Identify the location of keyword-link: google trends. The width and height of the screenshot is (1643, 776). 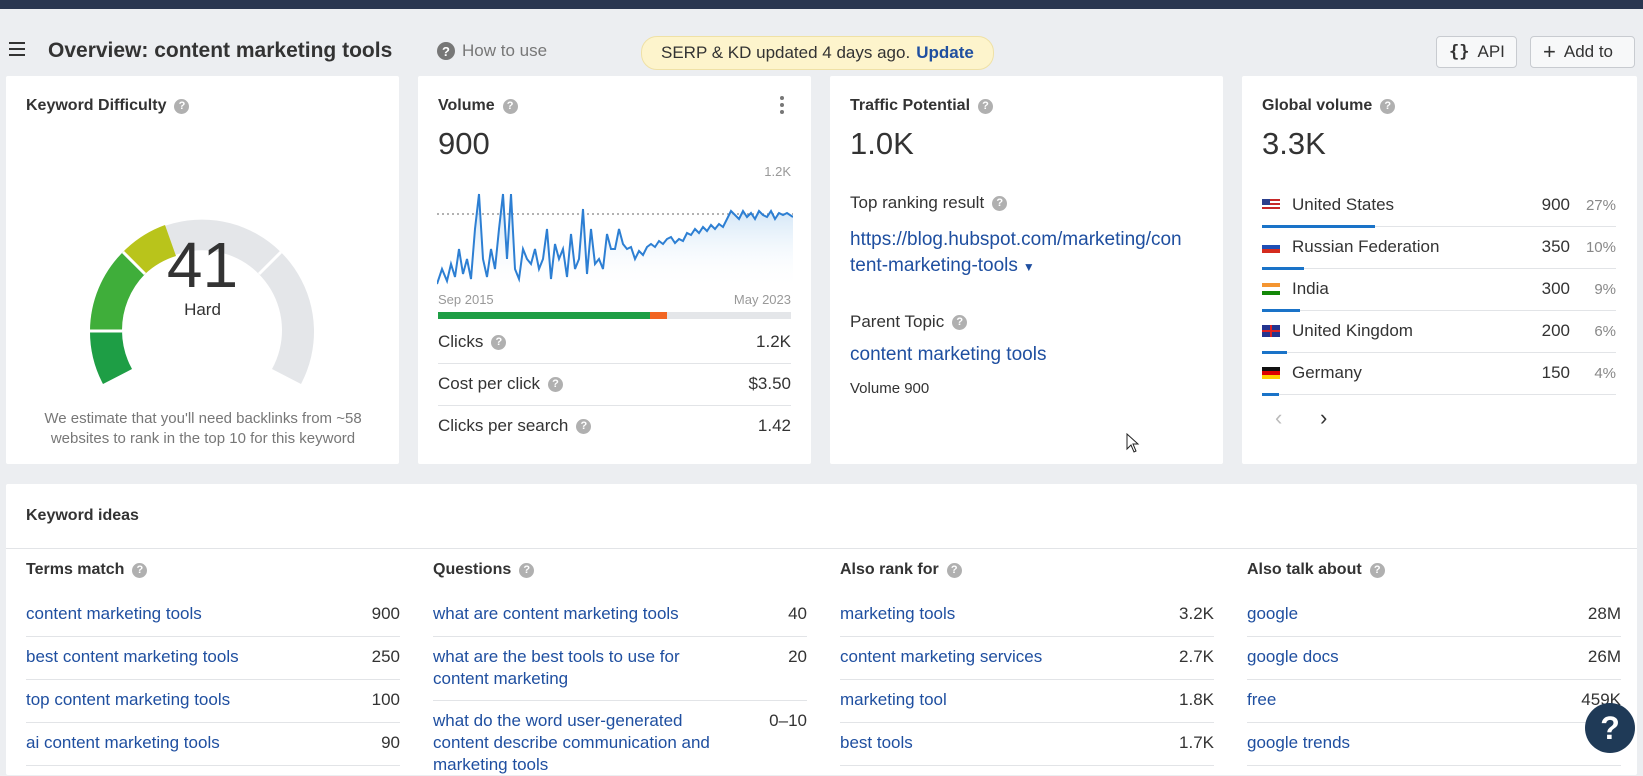
(1299, 742).